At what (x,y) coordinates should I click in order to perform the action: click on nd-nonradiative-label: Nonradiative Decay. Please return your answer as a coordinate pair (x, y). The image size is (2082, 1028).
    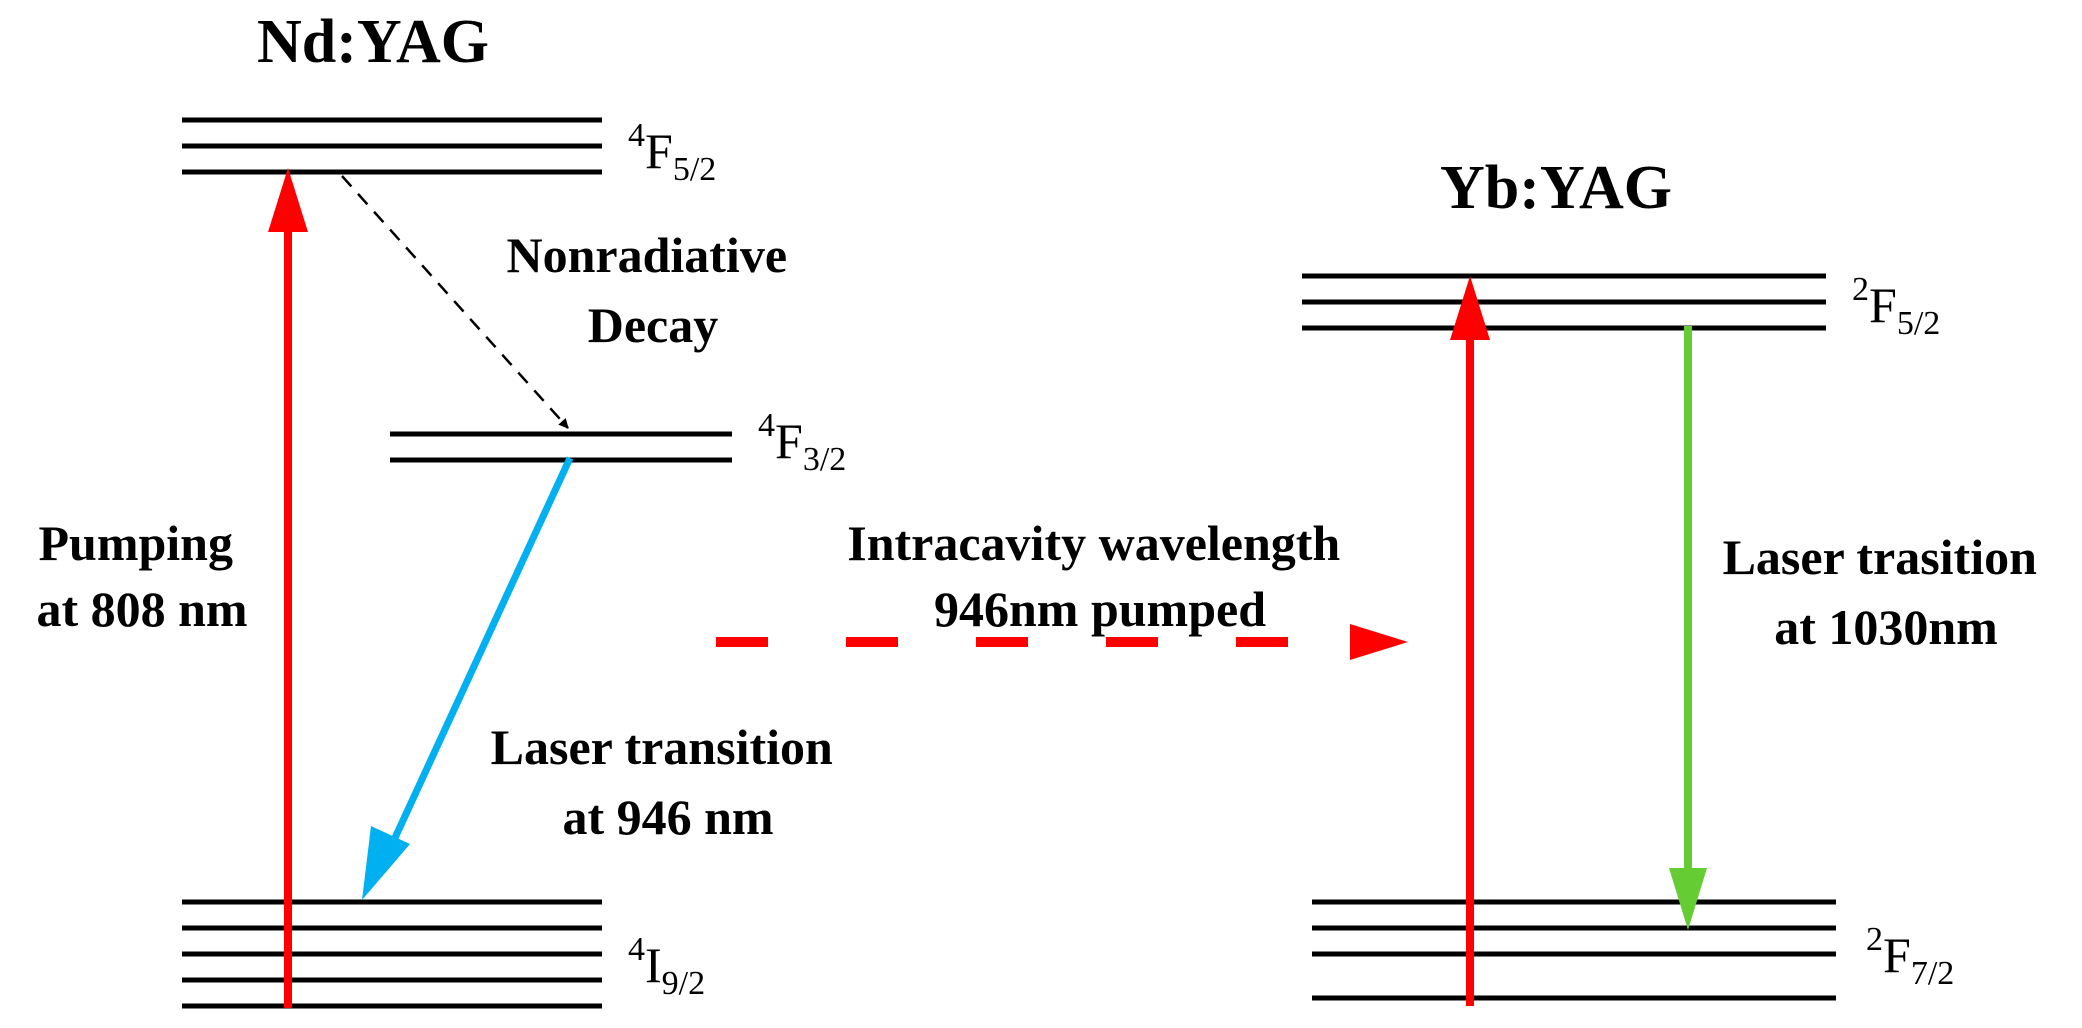
    Looking at the image, I should click on (652, 290).